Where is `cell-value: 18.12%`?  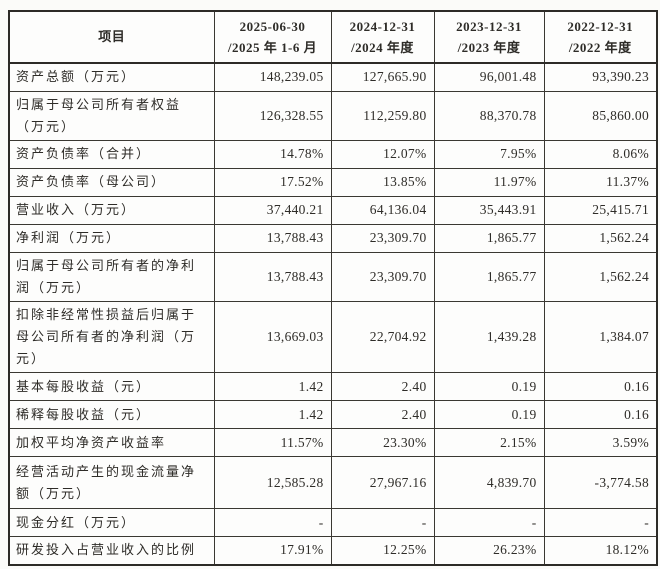
cell-value: 18.12% is located at coordinates (600, 551).